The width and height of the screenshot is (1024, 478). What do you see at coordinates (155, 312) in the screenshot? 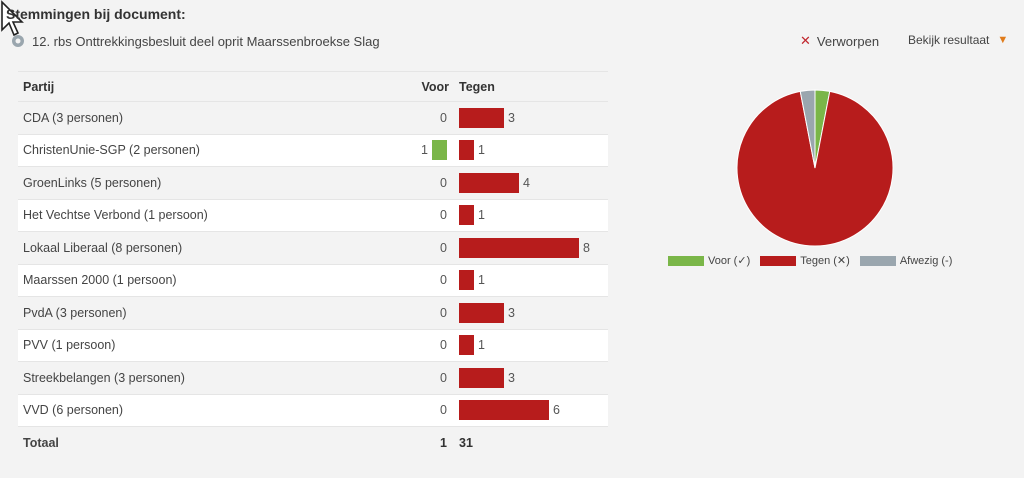
I see `party-name: PvdA (3 personen)` at bounding box center [155, 312].